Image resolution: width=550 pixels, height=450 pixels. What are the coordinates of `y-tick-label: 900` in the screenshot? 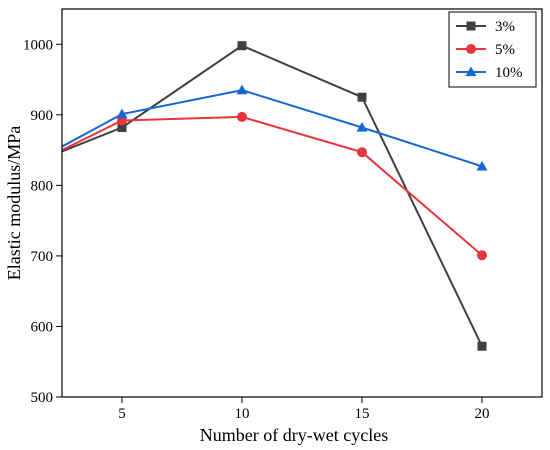 It's located at (42, 116).